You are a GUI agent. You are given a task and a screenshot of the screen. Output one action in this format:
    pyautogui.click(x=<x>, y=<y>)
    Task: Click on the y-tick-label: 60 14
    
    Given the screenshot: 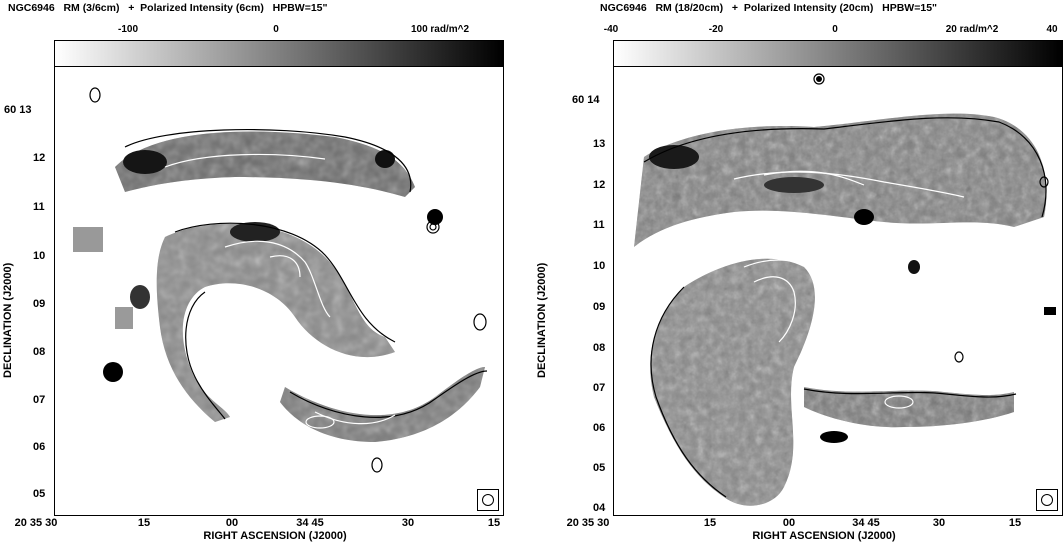 What is the action you would take?
    pyautogui.click(x=586, y=100)
    